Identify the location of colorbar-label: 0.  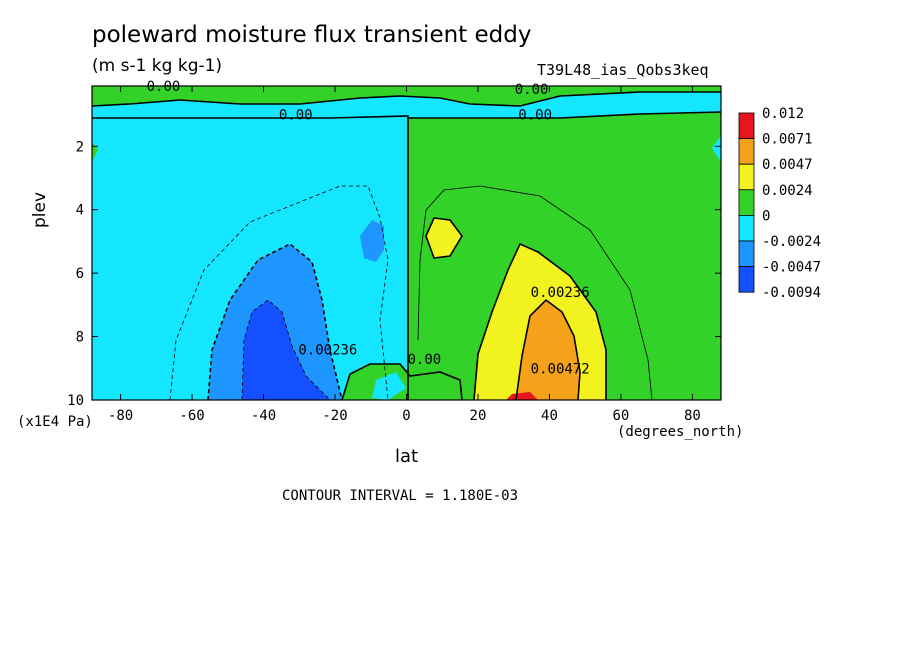
(766, 216).